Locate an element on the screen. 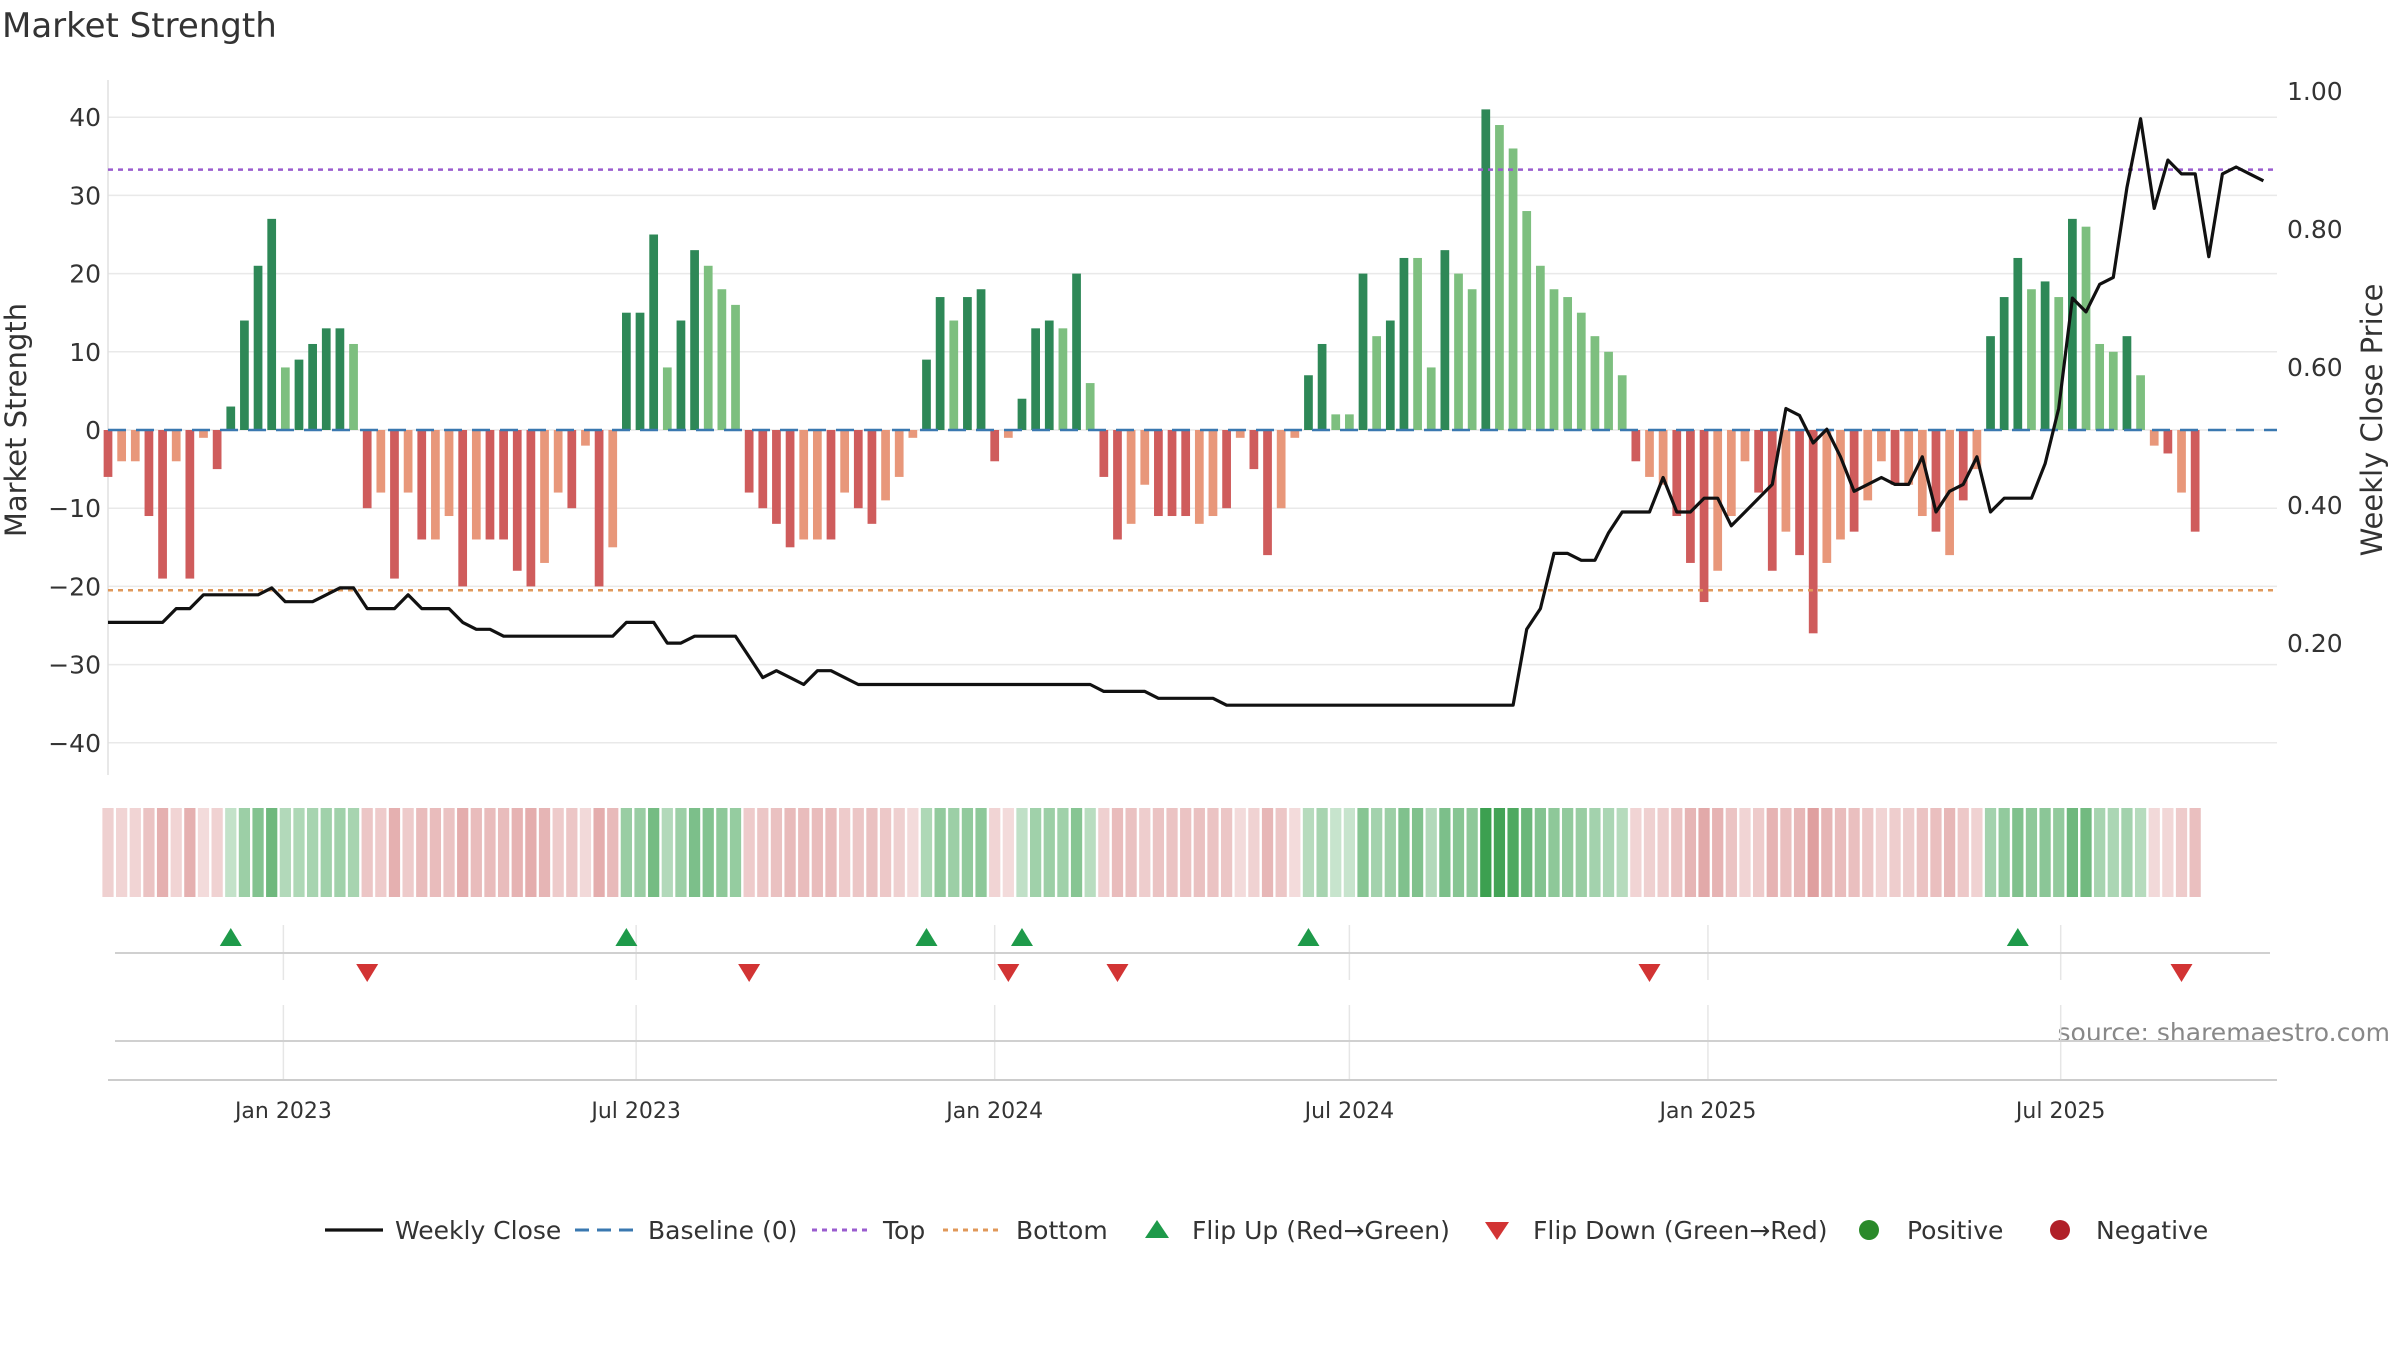 This screenshot has height=1354, width=2400. legend-label: Flip Down (Green→Red) is located at coordinates (1680, 1230).